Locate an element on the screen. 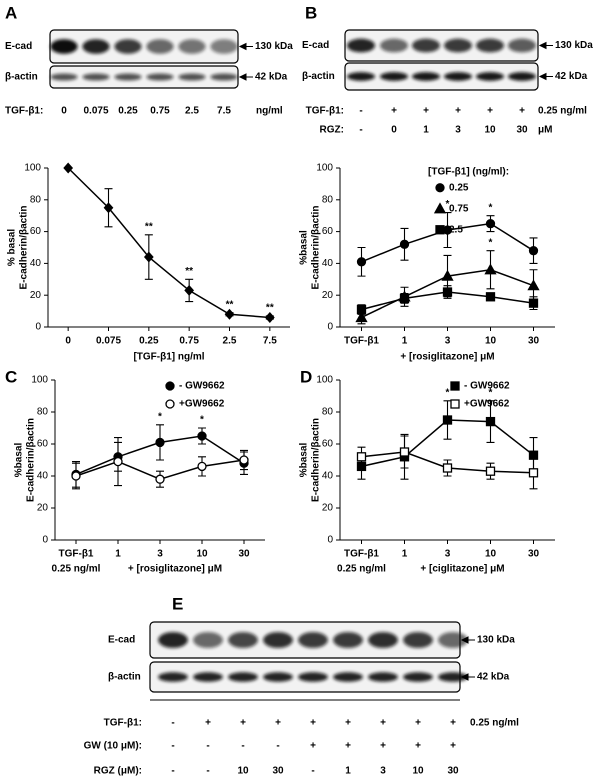 This screenshot has width=600, height=784. blot-box is located at coordinates (441, 76).